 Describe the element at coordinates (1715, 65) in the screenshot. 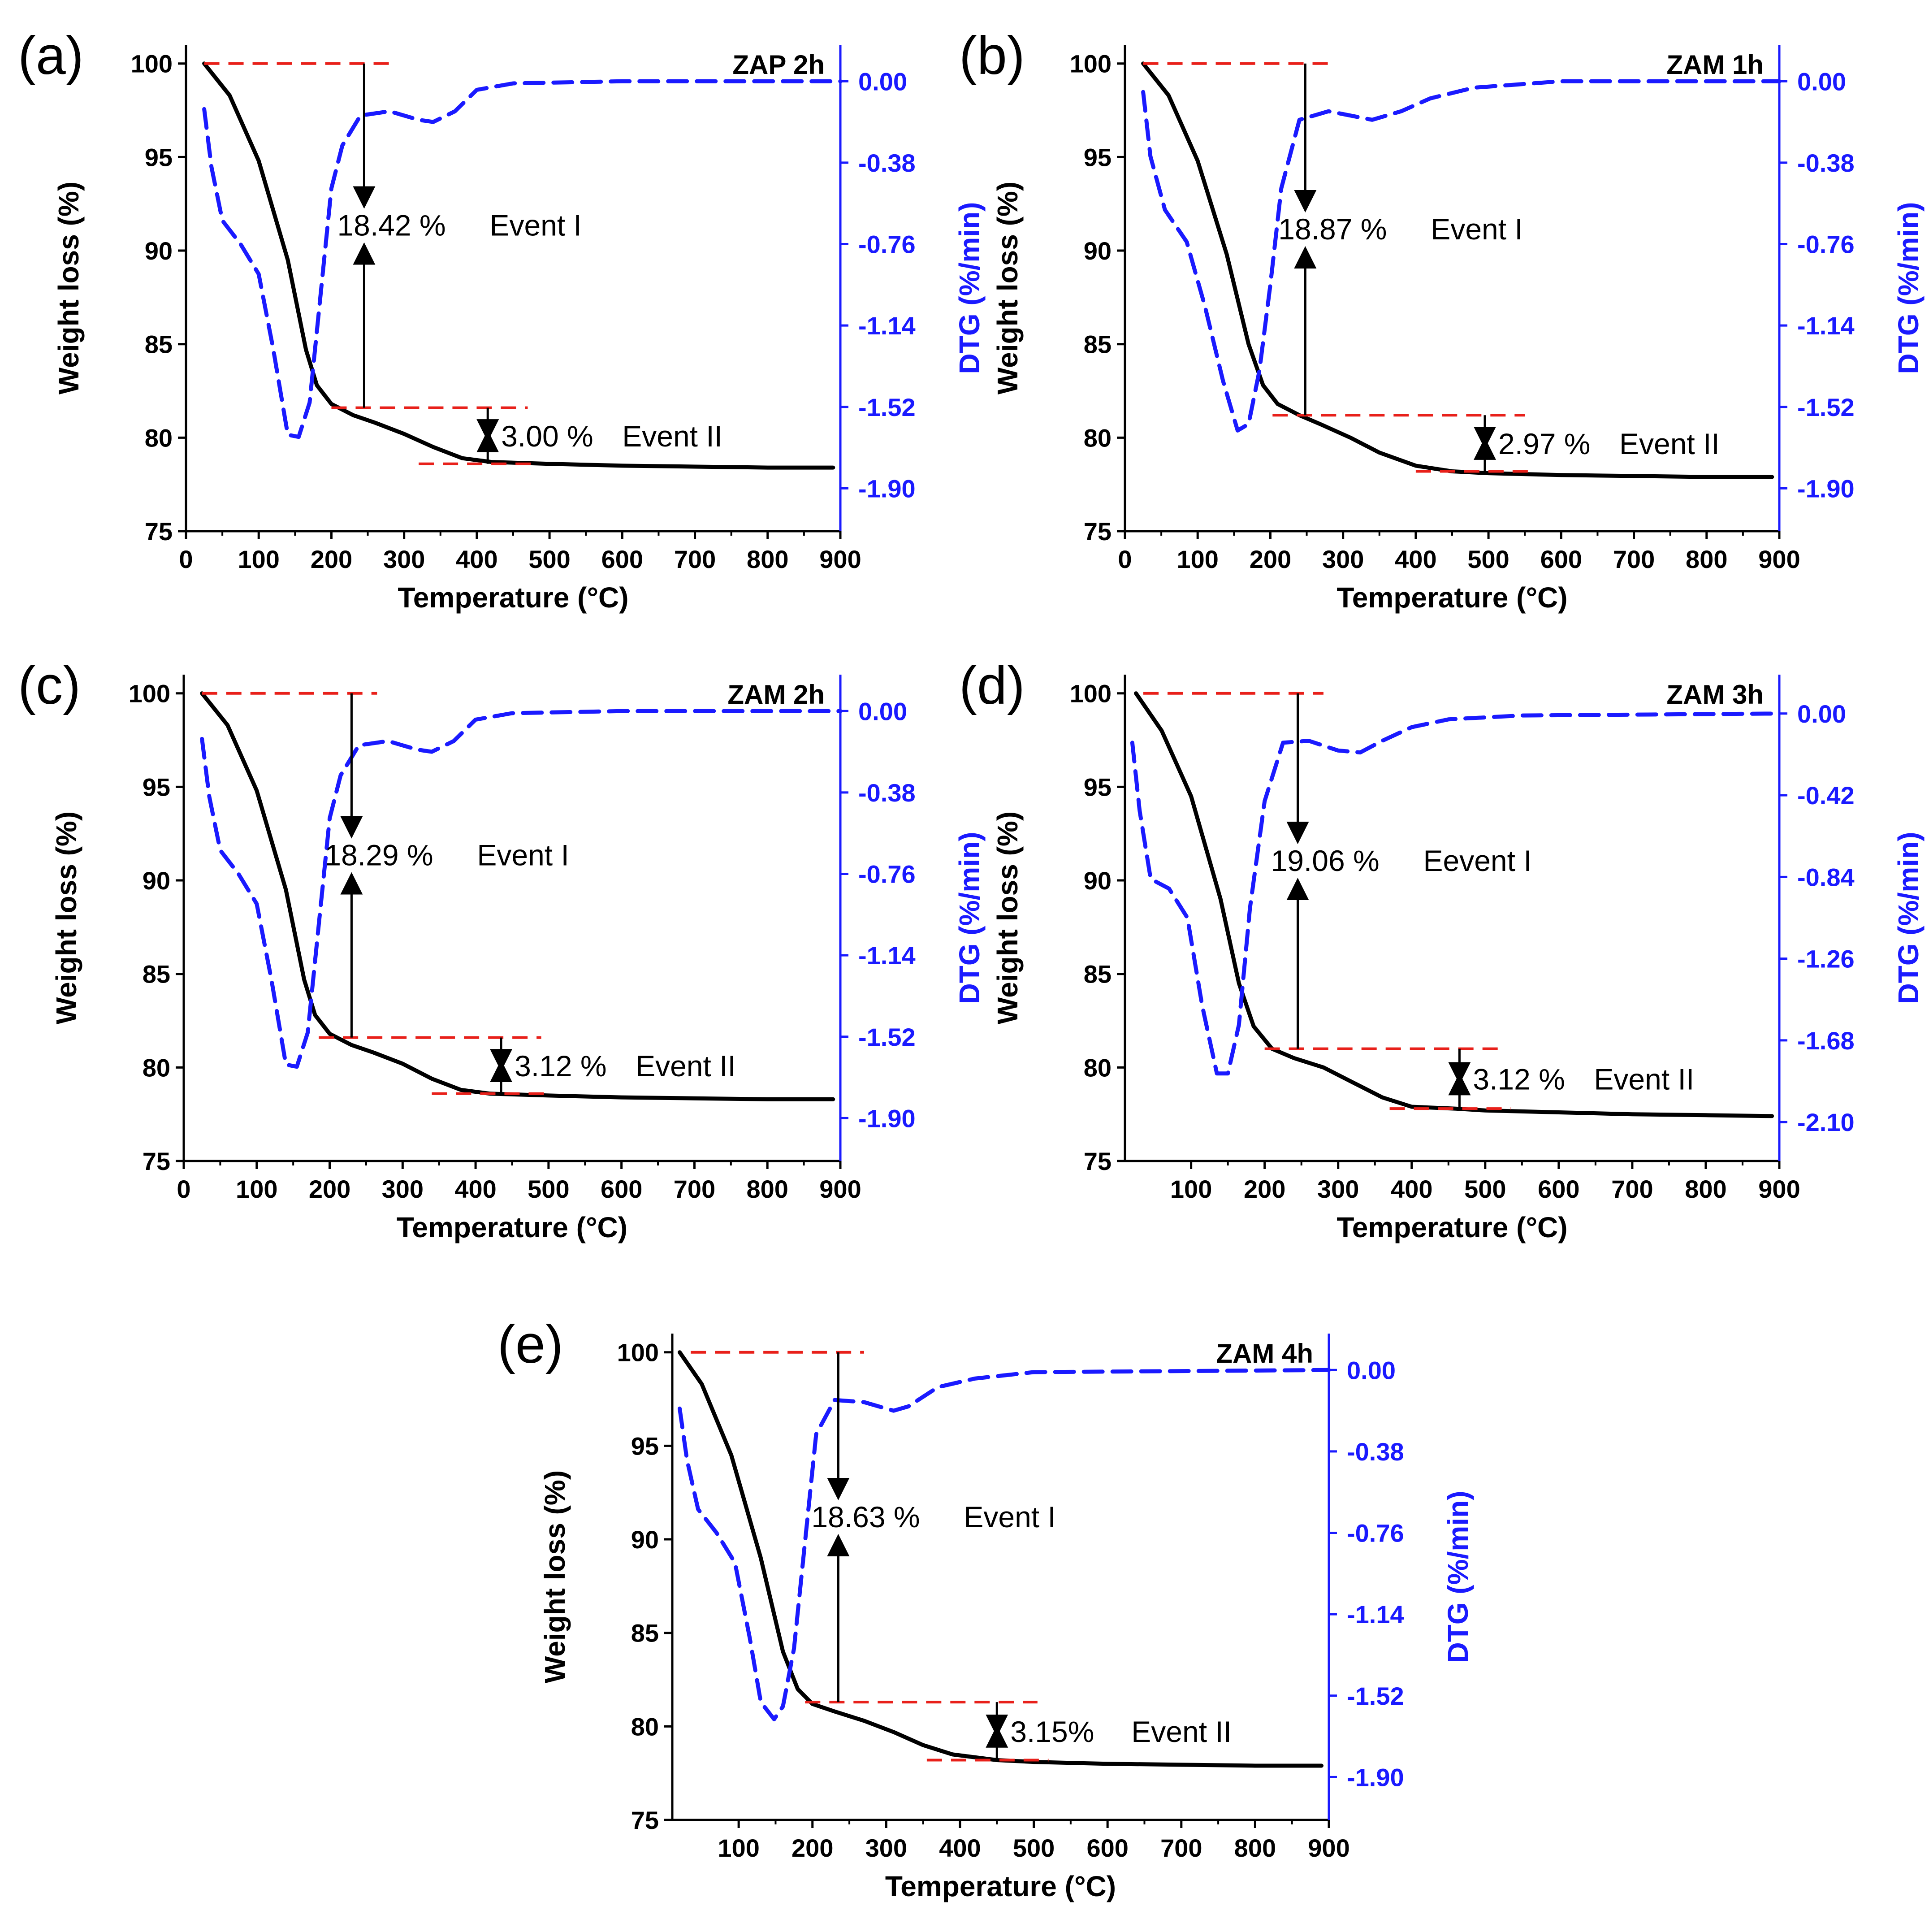

I see `sample-title: ZAM 1h` at that location.